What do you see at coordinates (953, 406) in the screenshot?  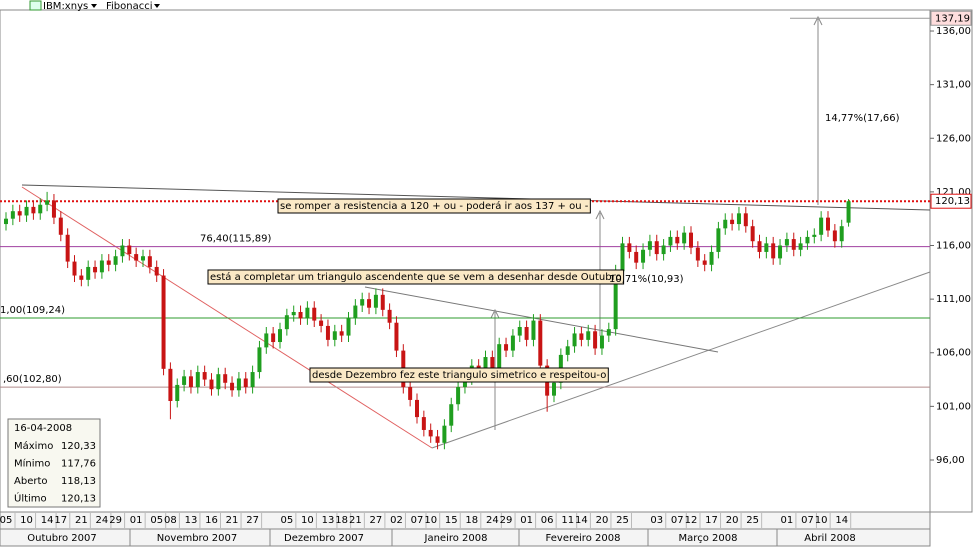 I see `y-tick-label: 101,00` at bounding box center [953, 406].